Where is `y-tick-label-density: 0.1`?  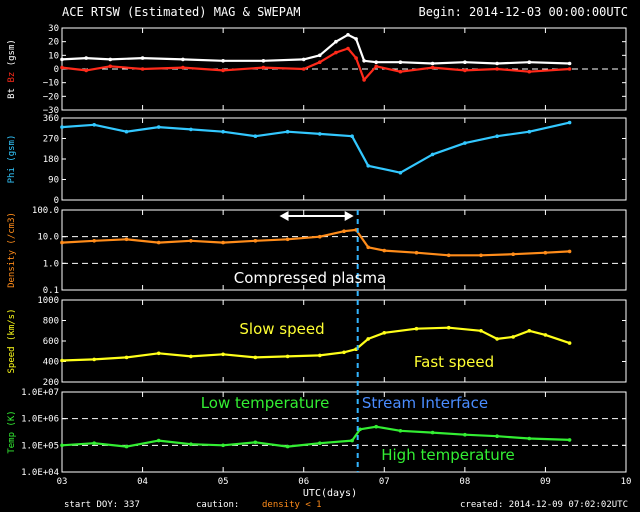 y-tick-label-density: 0.1 is located at coordinates (51, 291).